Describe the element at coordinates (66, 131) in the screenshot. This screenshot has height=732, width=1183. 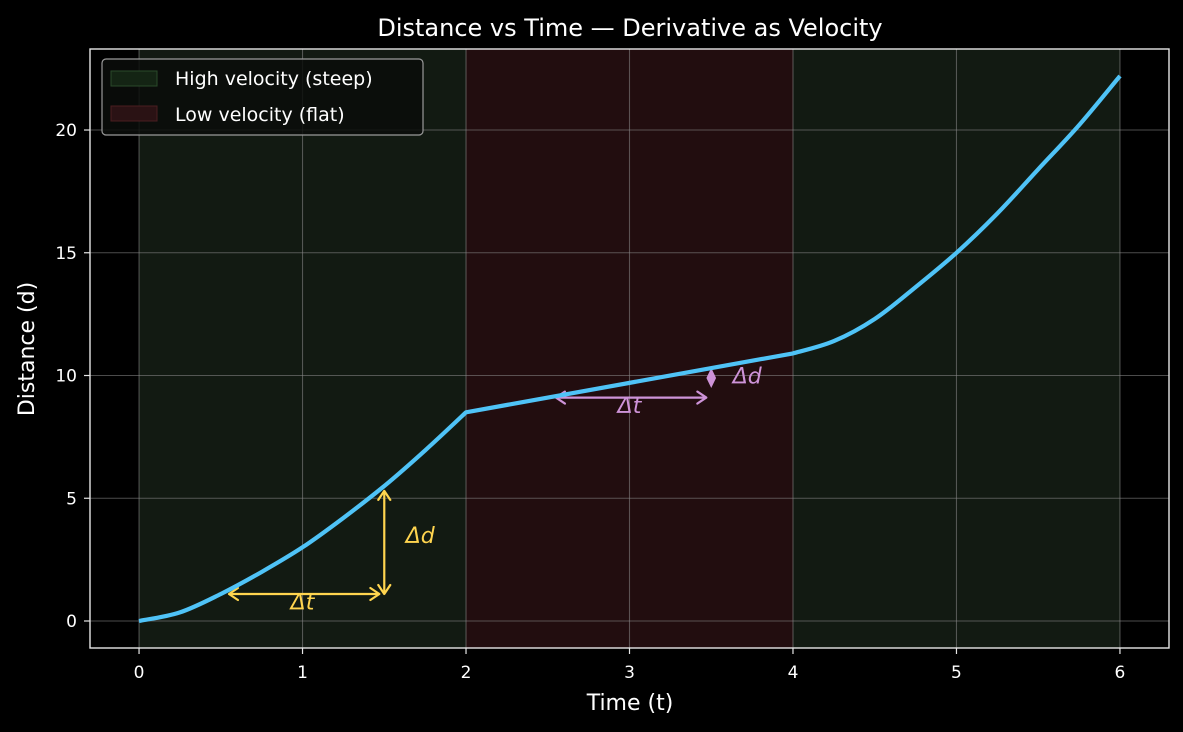
I see `y-tick-label: 20` at that location.